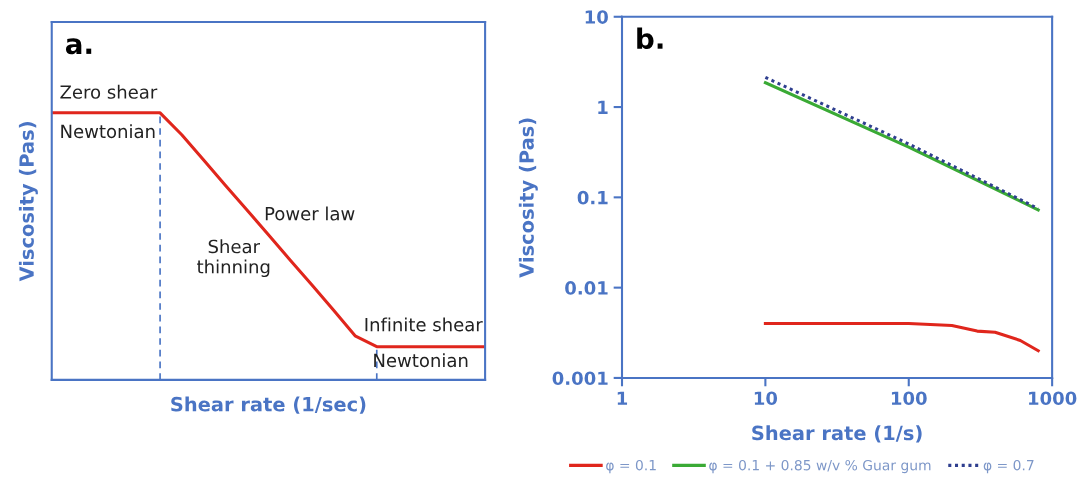 The width and height of the screenshot is (1078, 479). What do you see at coordinates (596, 17) in the screenshot?
I see `y-tick-label: 10` at bounding box center [596, 17].